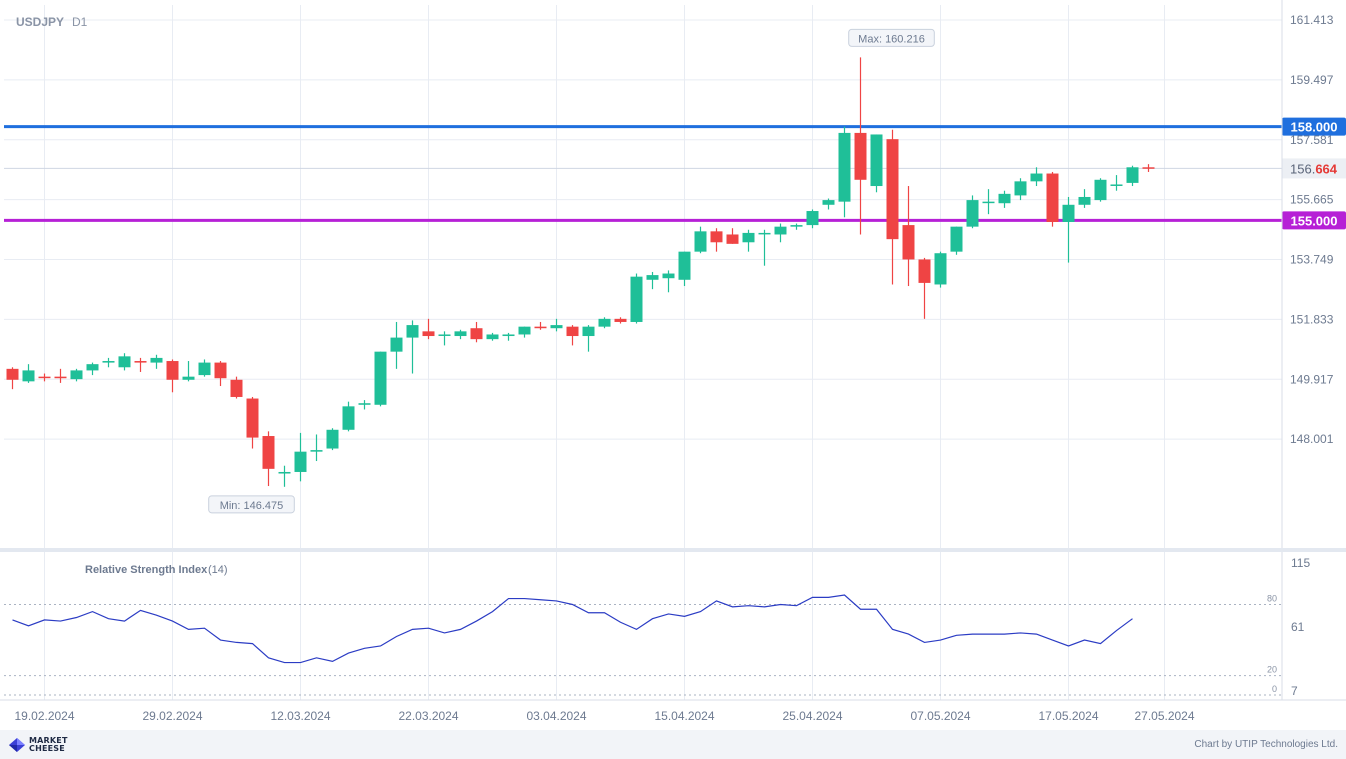 This screenshot has width=1346, height=759. I want to click on price-tick-label: 153.749, so click(1312, 260).